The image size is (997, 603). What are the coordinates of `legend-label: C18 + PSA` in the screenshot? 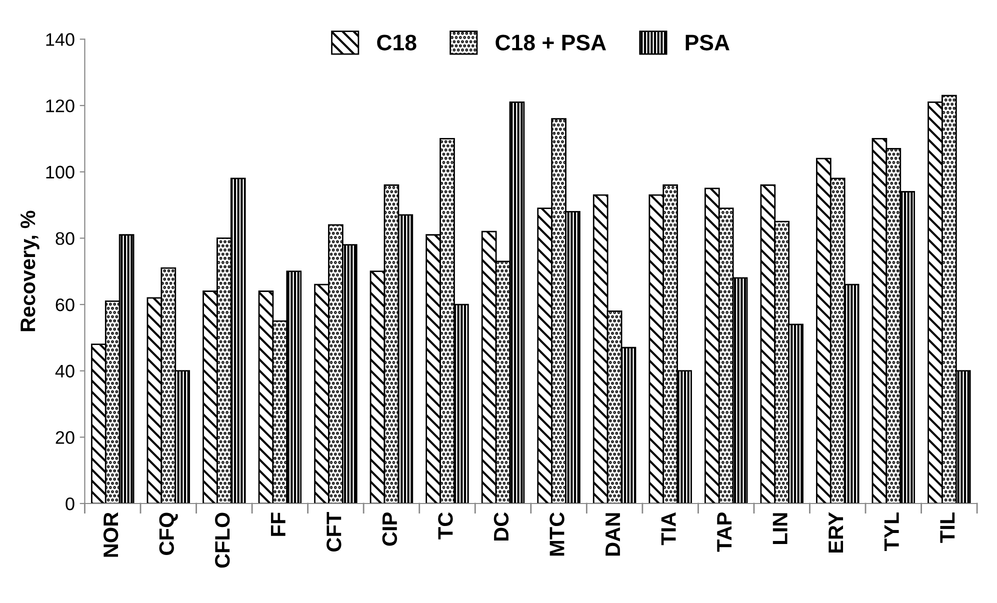 It's located at (551, 42).